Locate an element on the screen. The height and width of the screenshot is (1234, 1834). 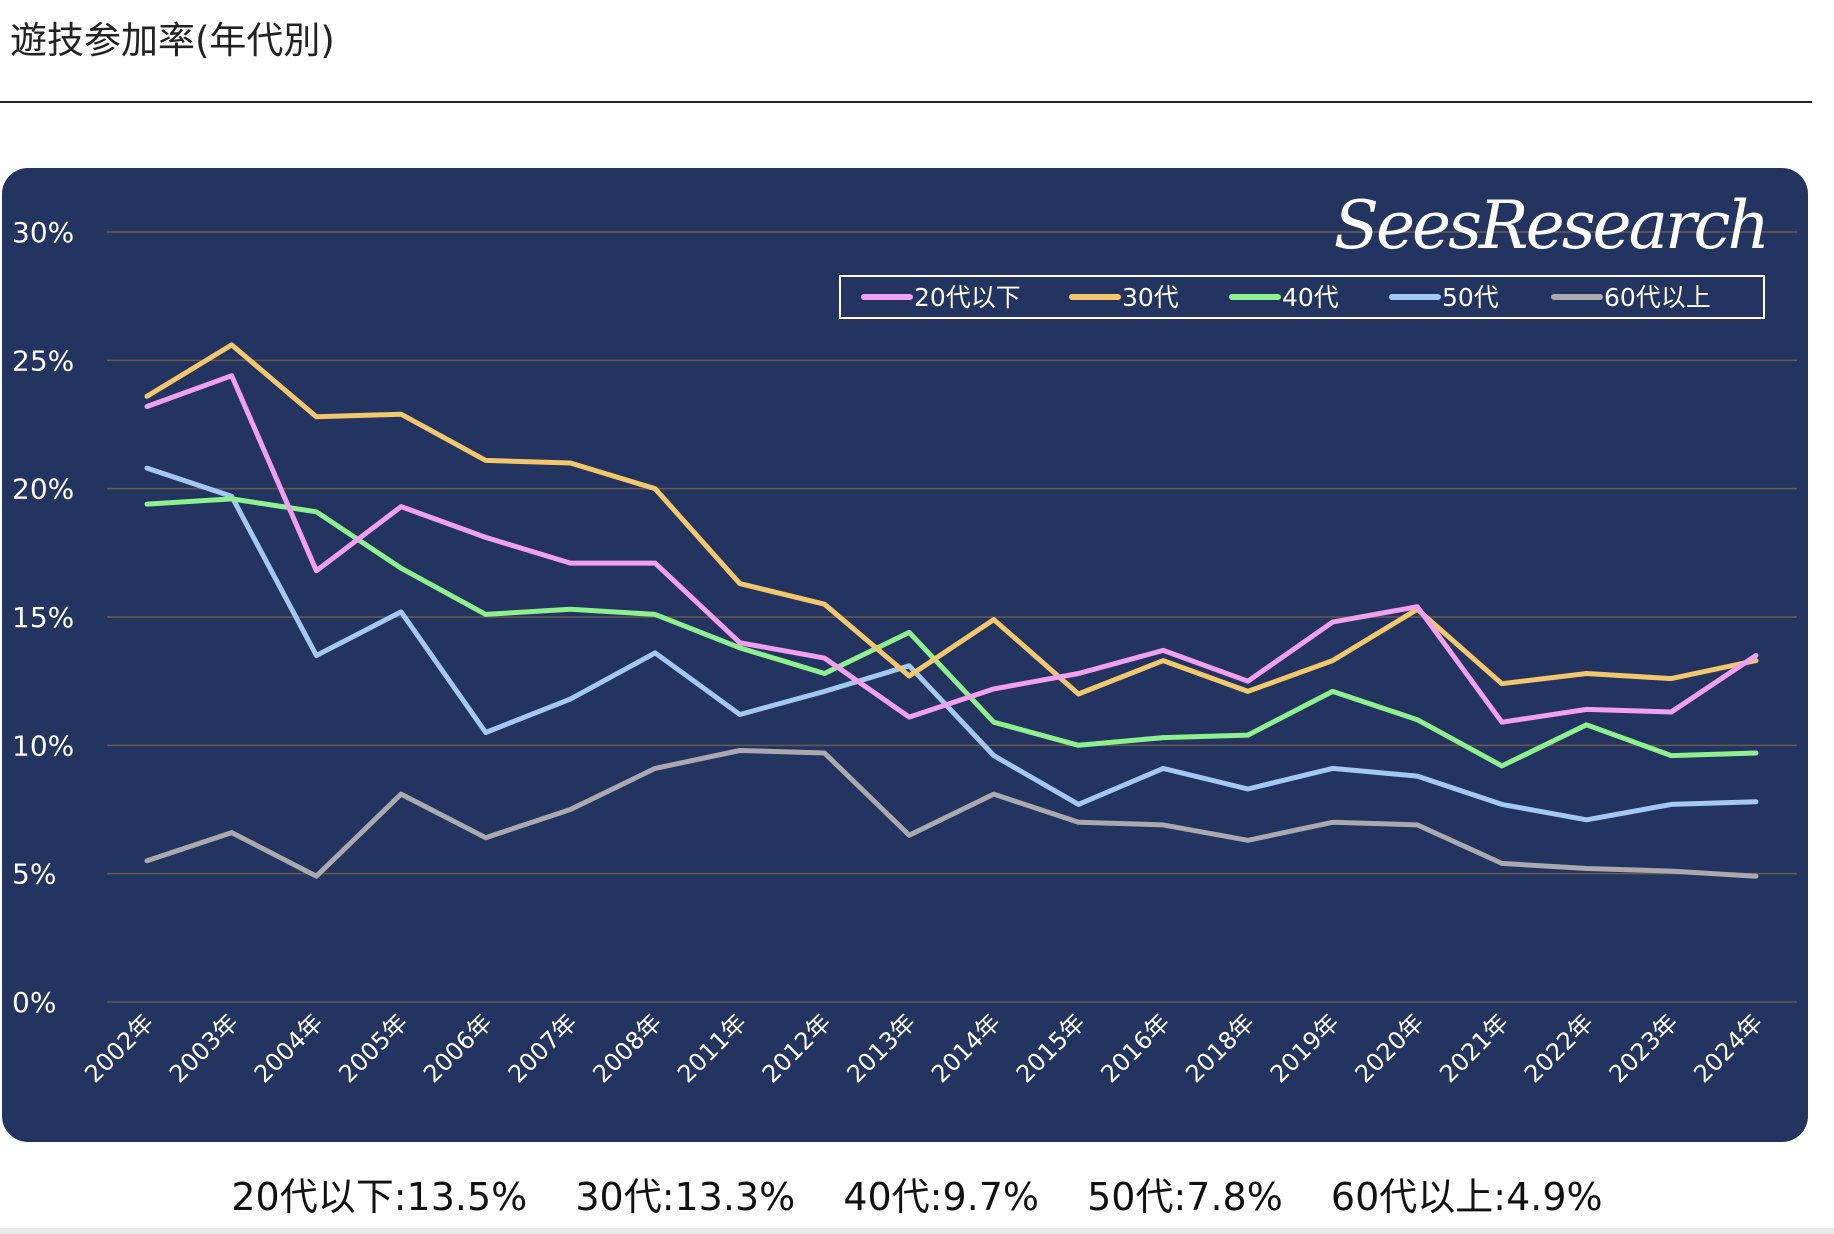
y-axis-ticks: 0% 5% 10% 15% 20% 25% 30% is located at coordinates (43, 617).